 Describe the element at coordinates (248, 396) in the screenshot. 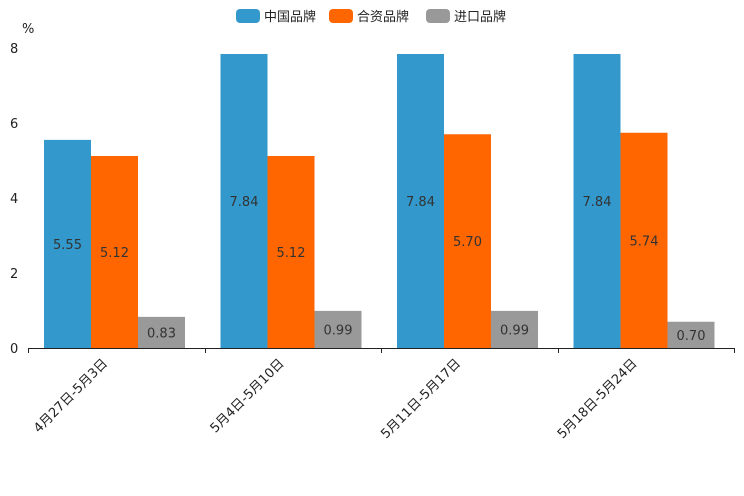

I see `x-tick-label: 5月4日-5月10日` at that location.